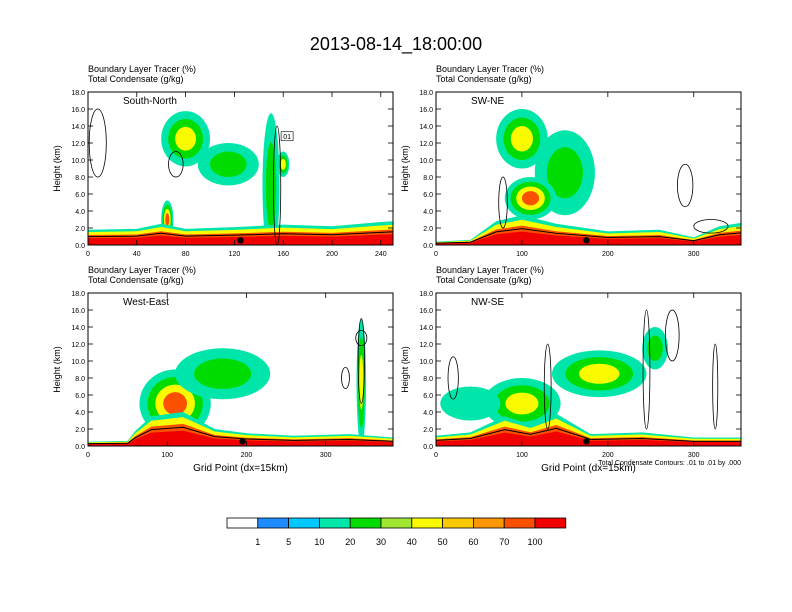  What do you see at coordinates (235, 254) in the screenshot?
I see `x-tick-label: 120` at bounding box center [235, 254].